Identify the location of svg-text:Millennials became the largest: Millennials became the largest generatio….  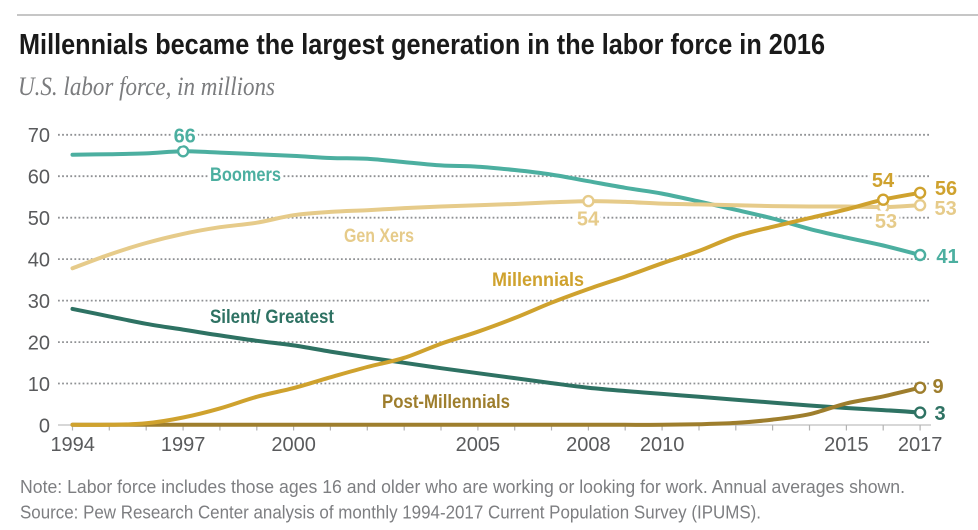
(422, 45).